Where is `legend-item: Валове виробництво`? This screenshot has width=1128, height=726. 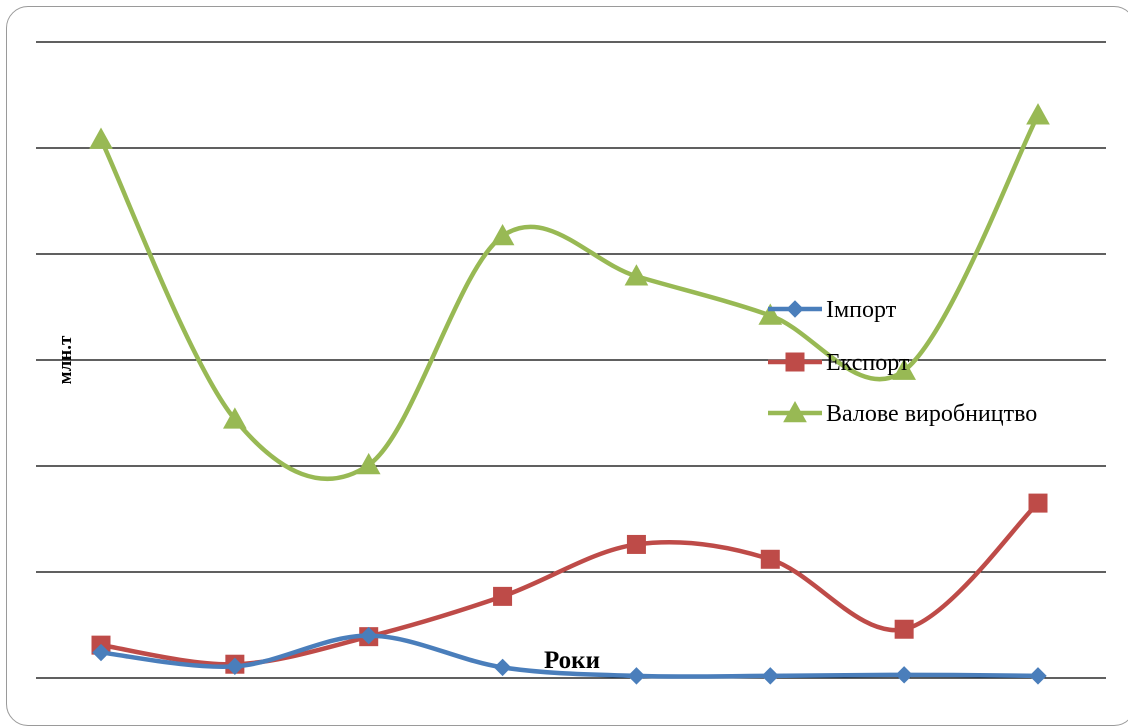
legend-item: Валове виробництво is located at coordinates (902, 413).